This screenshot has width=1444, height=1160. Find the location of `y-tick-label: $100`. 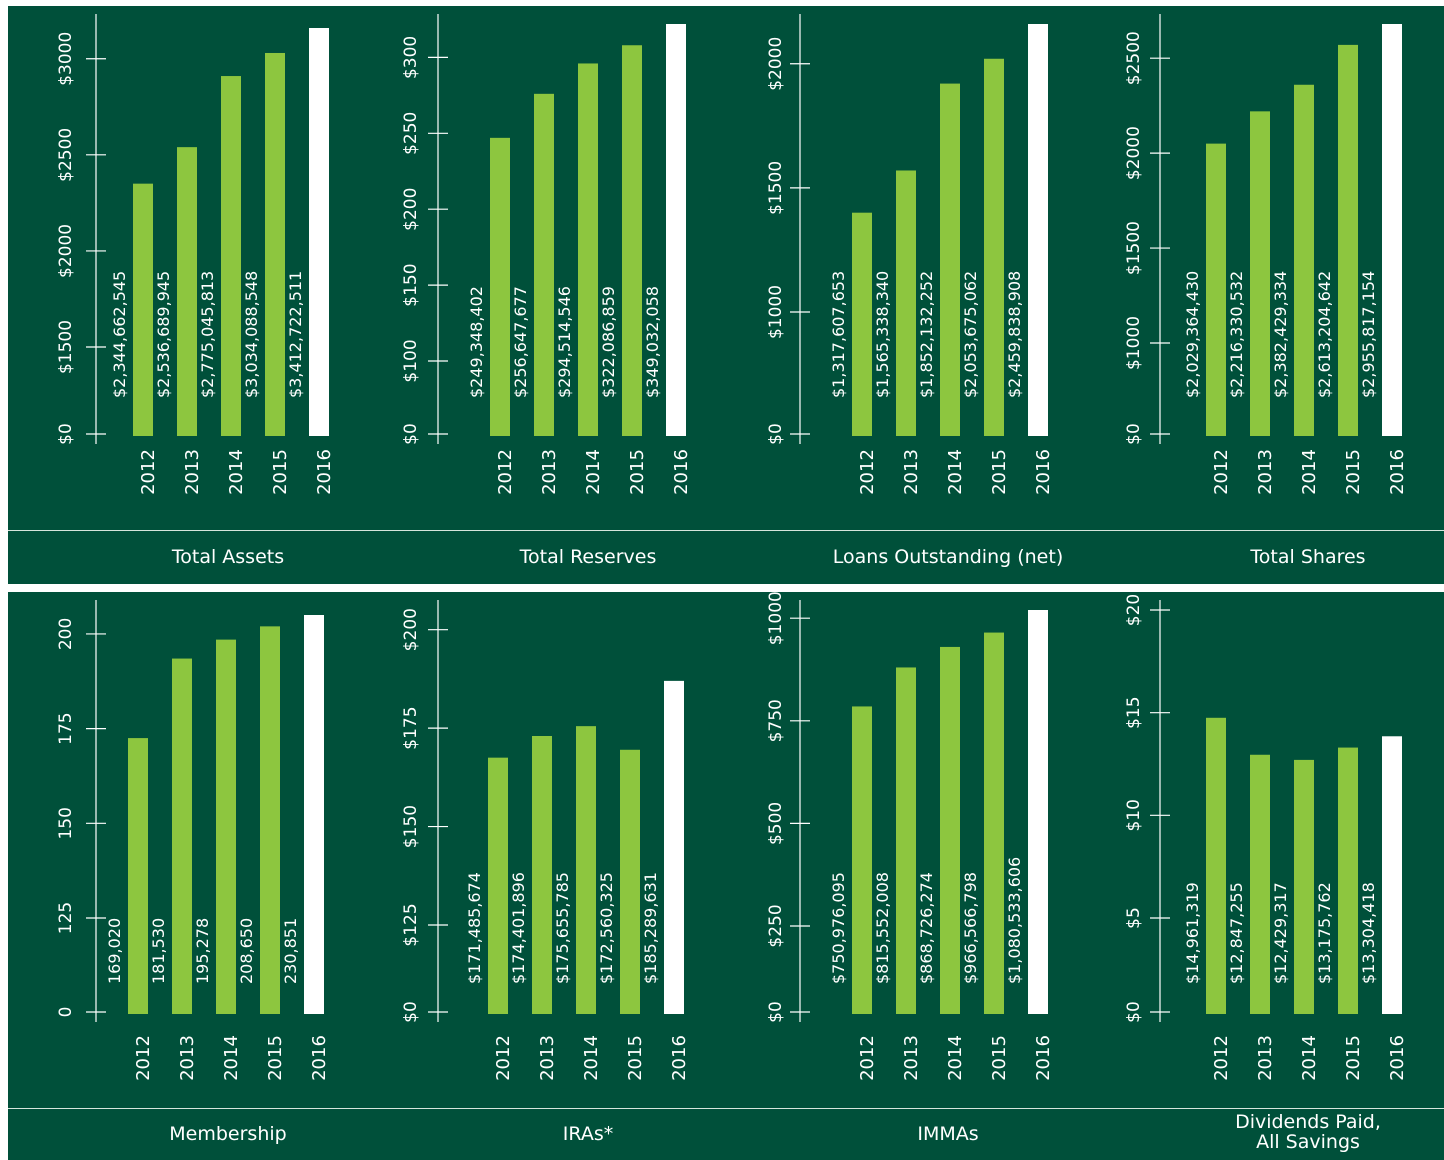

y-tick-label: $100 is located at coordinates (411, 360).